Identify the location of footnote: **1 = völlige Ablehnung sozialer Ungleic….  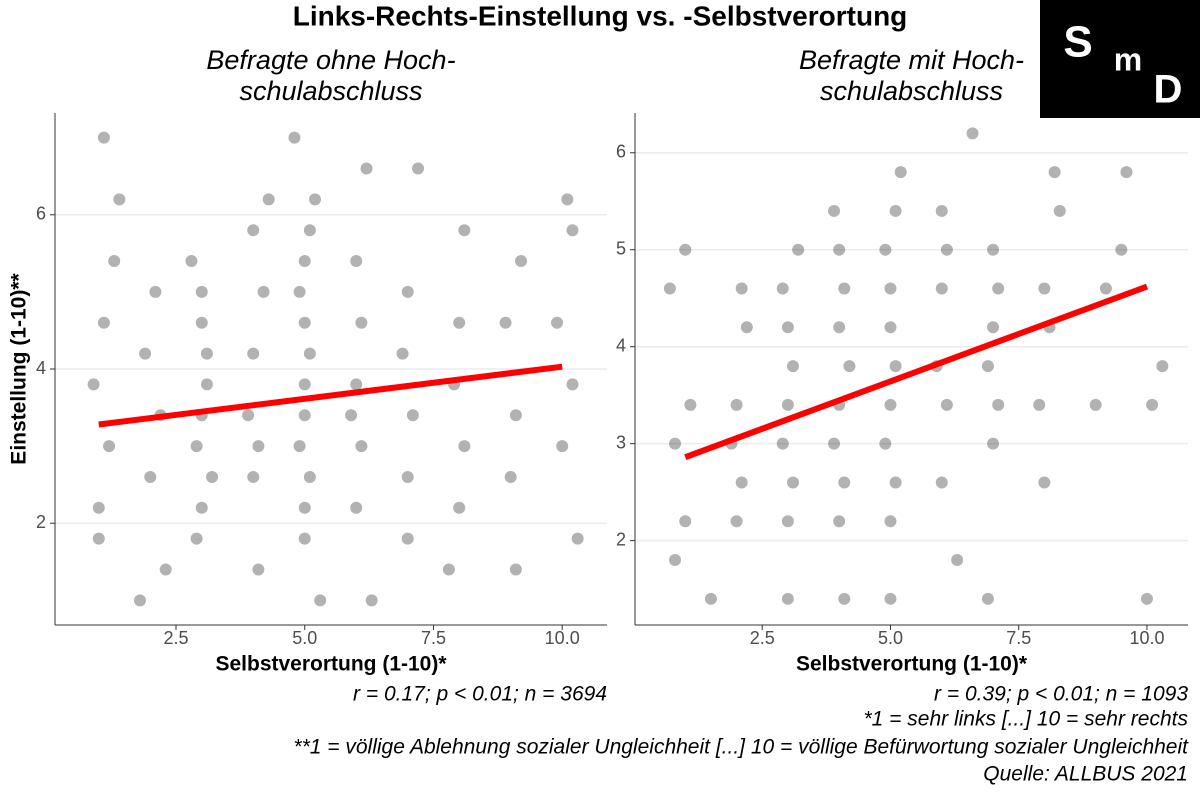
(741, 747).